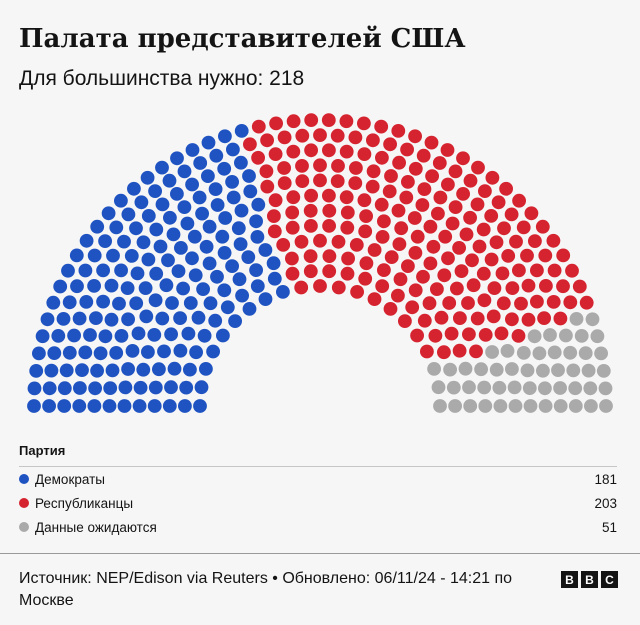 The height and width of the screenshot is (625, 640). Describe the element at coordinates (318, 466) in the screenshot. I see `legend-divider` at that location.